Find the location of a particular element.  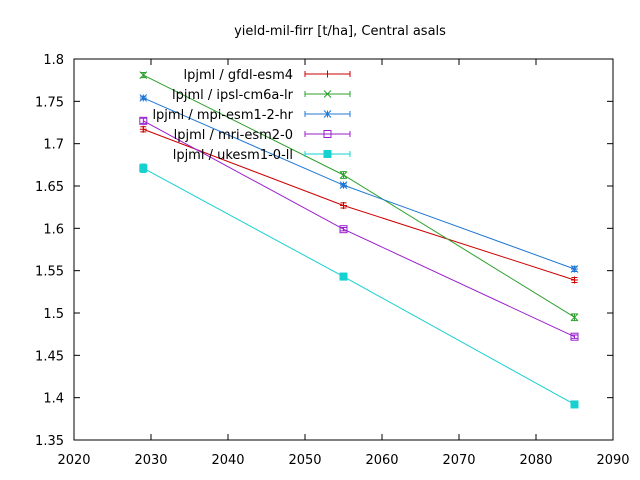

legend-label: lpjml / mpi-esm1-2-hr is located at coordinates (222, 115).